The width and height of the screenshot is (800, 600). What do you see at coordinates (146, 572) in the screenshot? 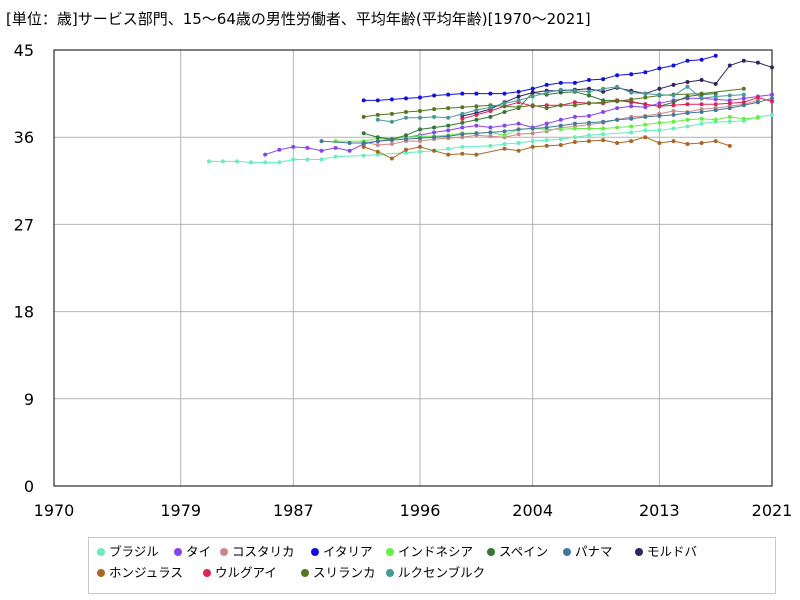
I see `legend-label: ホンジュラス` at bounding box center [146, 572].